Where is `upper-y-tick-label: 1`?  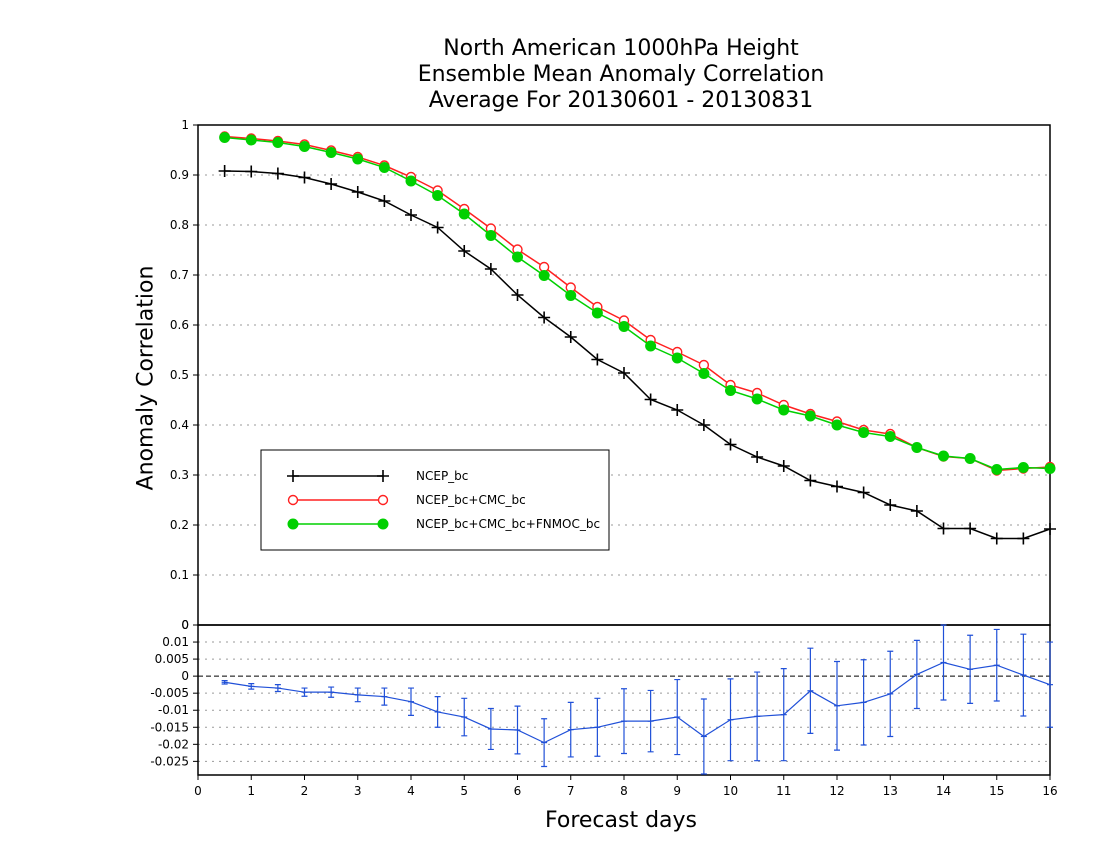 upper-y-tick-label: 1 is located at coordinates (185, 125).